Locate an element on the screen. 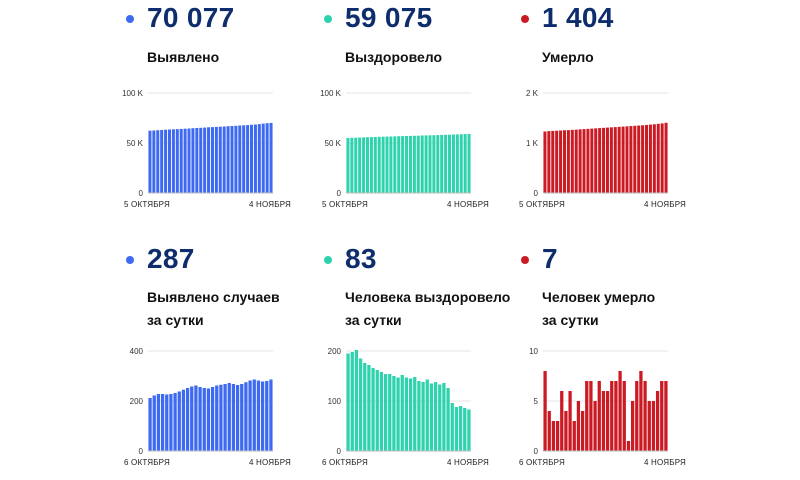 The height and width of the screenshot is (480, 800). chart-recovered-daily: 0 100 200 6 ОКТЯБРЯ 4 НОЯБРЯ is located at coordinates (405, 407).